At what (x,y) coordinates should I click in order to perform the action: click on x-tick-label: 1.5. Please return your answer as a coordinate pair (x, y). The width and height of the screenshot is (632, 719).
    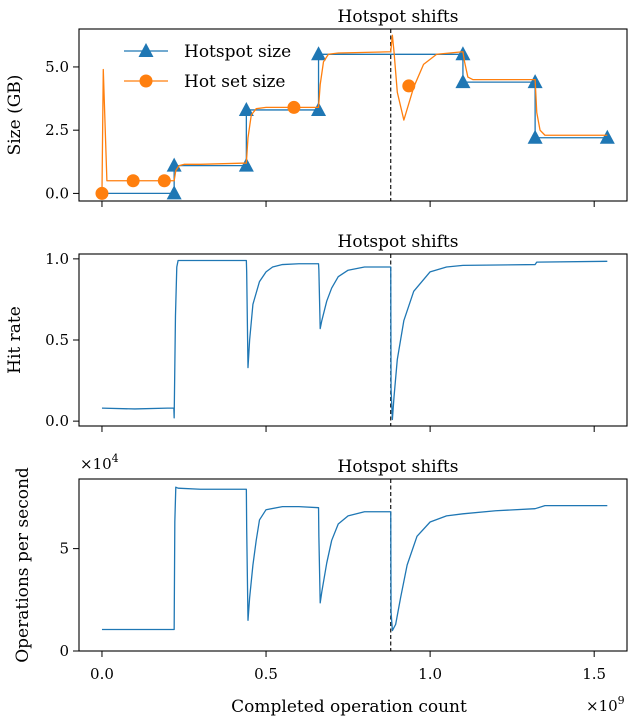
    Looking at the image, I should click on (594, 674).